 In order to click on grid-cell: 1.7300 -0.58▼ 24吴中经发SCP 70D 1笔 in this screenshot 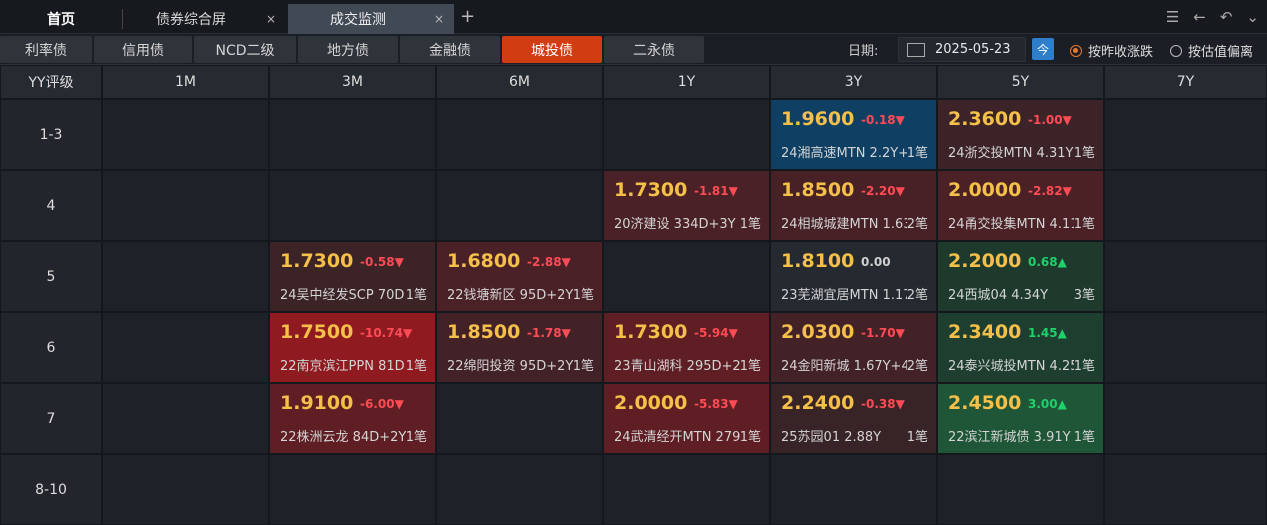, I will do `click(352, 276)`.